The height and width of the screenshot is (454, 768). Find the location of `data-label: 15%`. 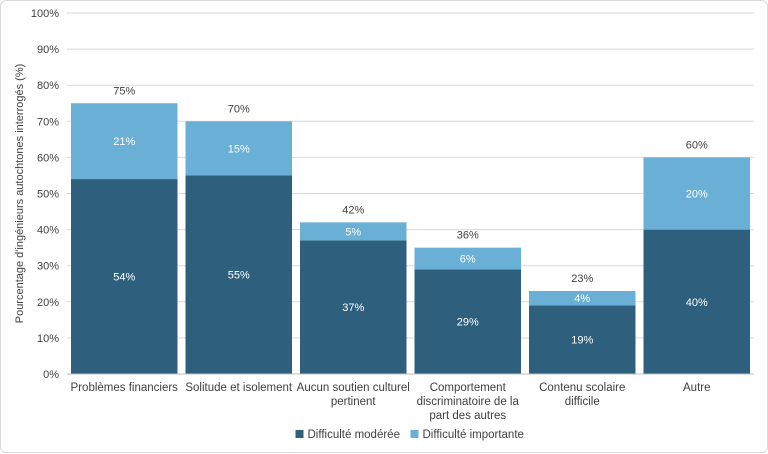

data-label: 15% is located at coordinates (239, 149).